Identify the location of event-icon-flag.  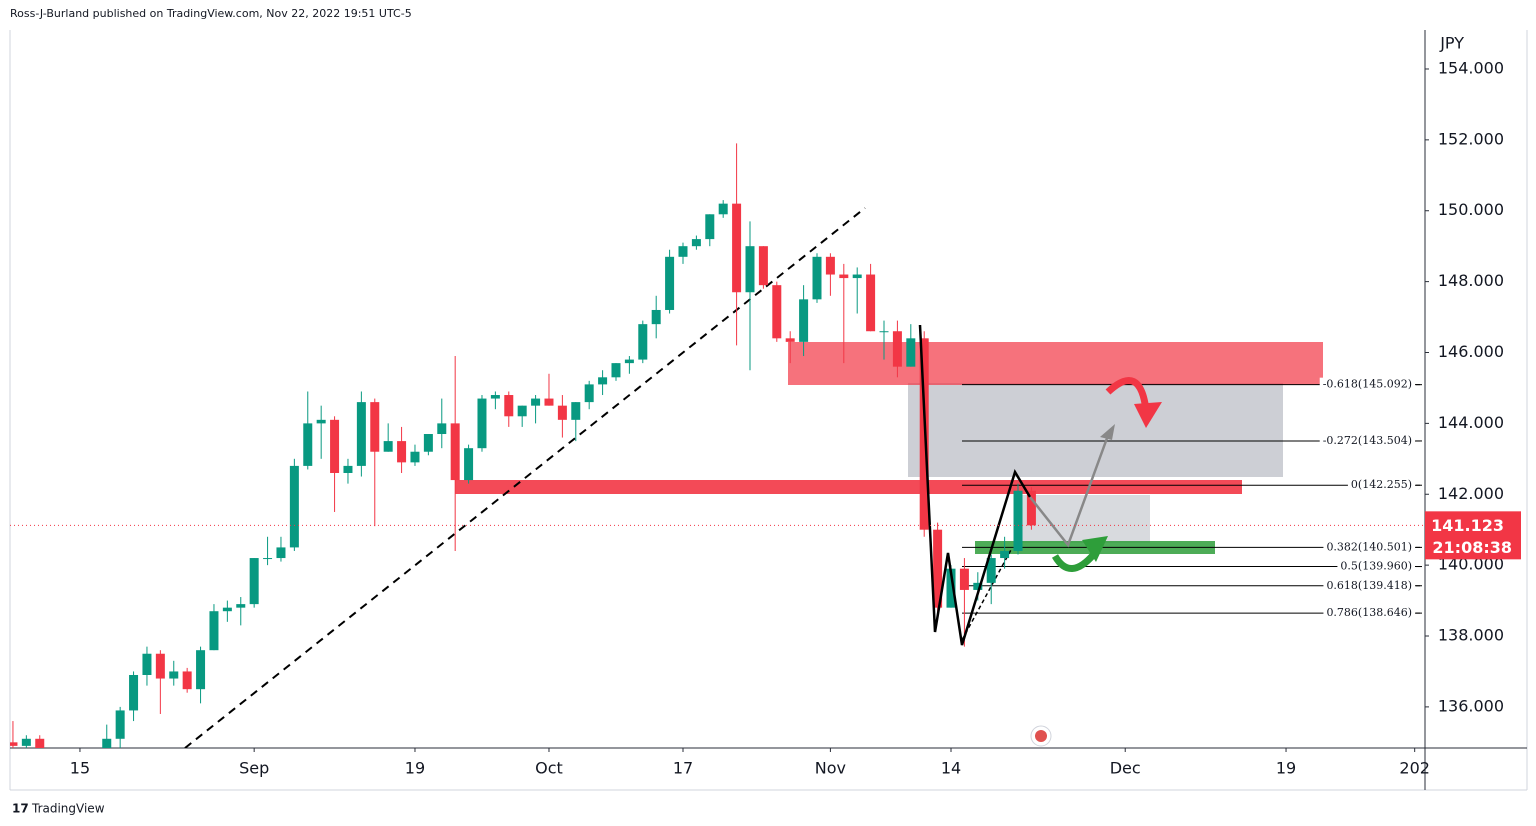
(1041, 736).